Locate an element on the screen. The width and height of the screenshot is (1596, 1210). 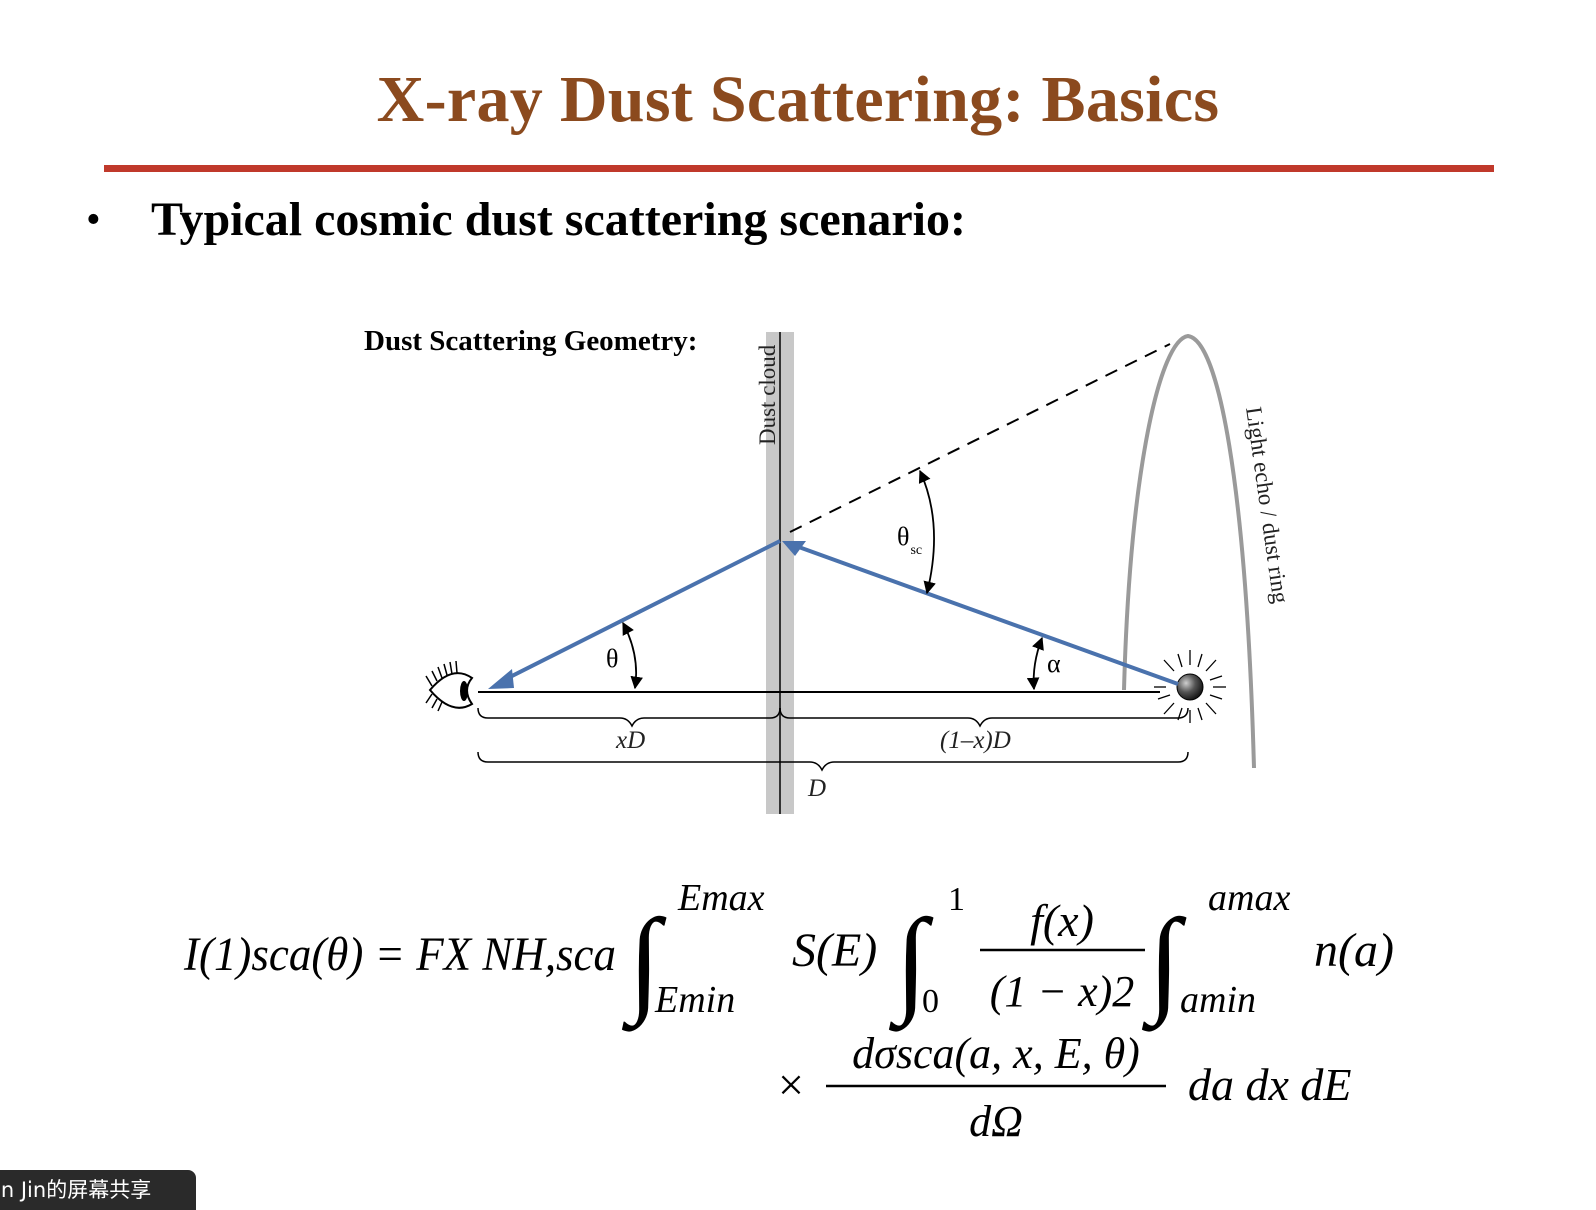
ray-source-to-cloud is located at coordinates (987, 615).